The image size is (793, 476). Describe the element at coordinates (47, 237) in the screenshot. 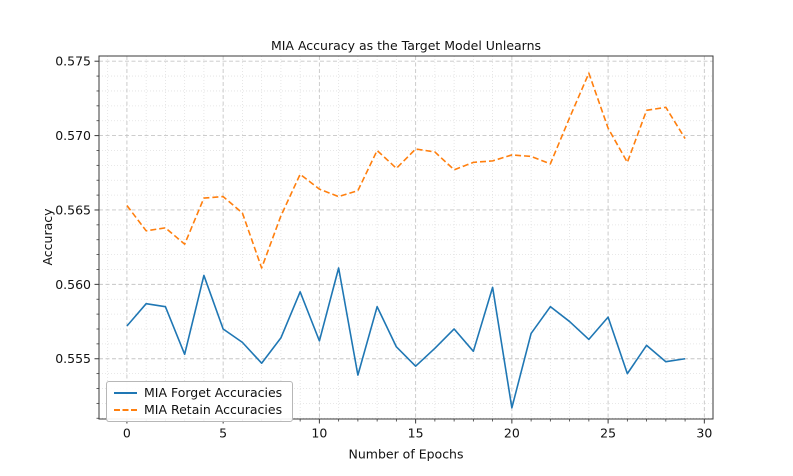

I see `y-axis-label: Accuracy` at that location.